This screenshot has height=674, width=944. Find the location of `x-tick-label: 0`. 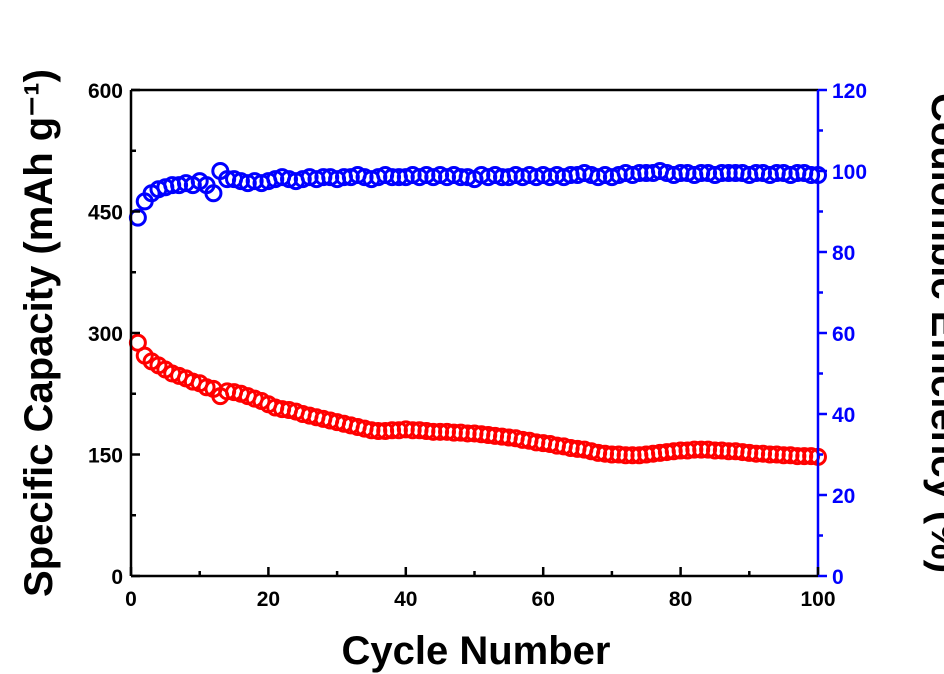

x-tick-label: 0 is located at coordinates (131, 599).